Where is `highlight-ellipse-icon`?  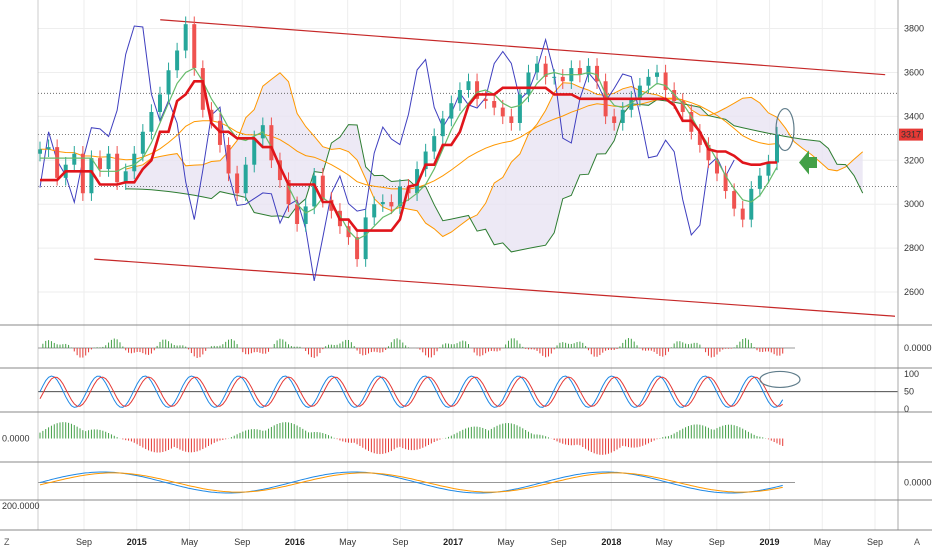 highlight-ellipse-icon is located at coordinates (785, 129).